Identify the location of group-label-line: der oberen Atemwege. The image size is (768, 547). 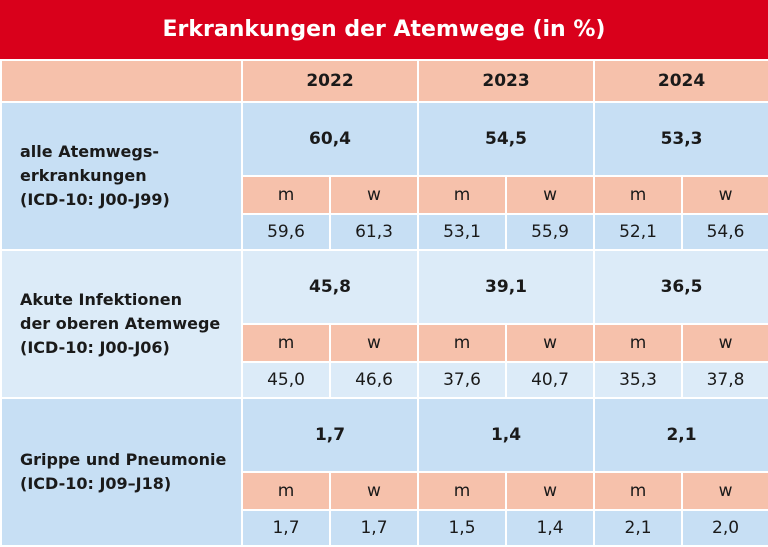
(120, 323).